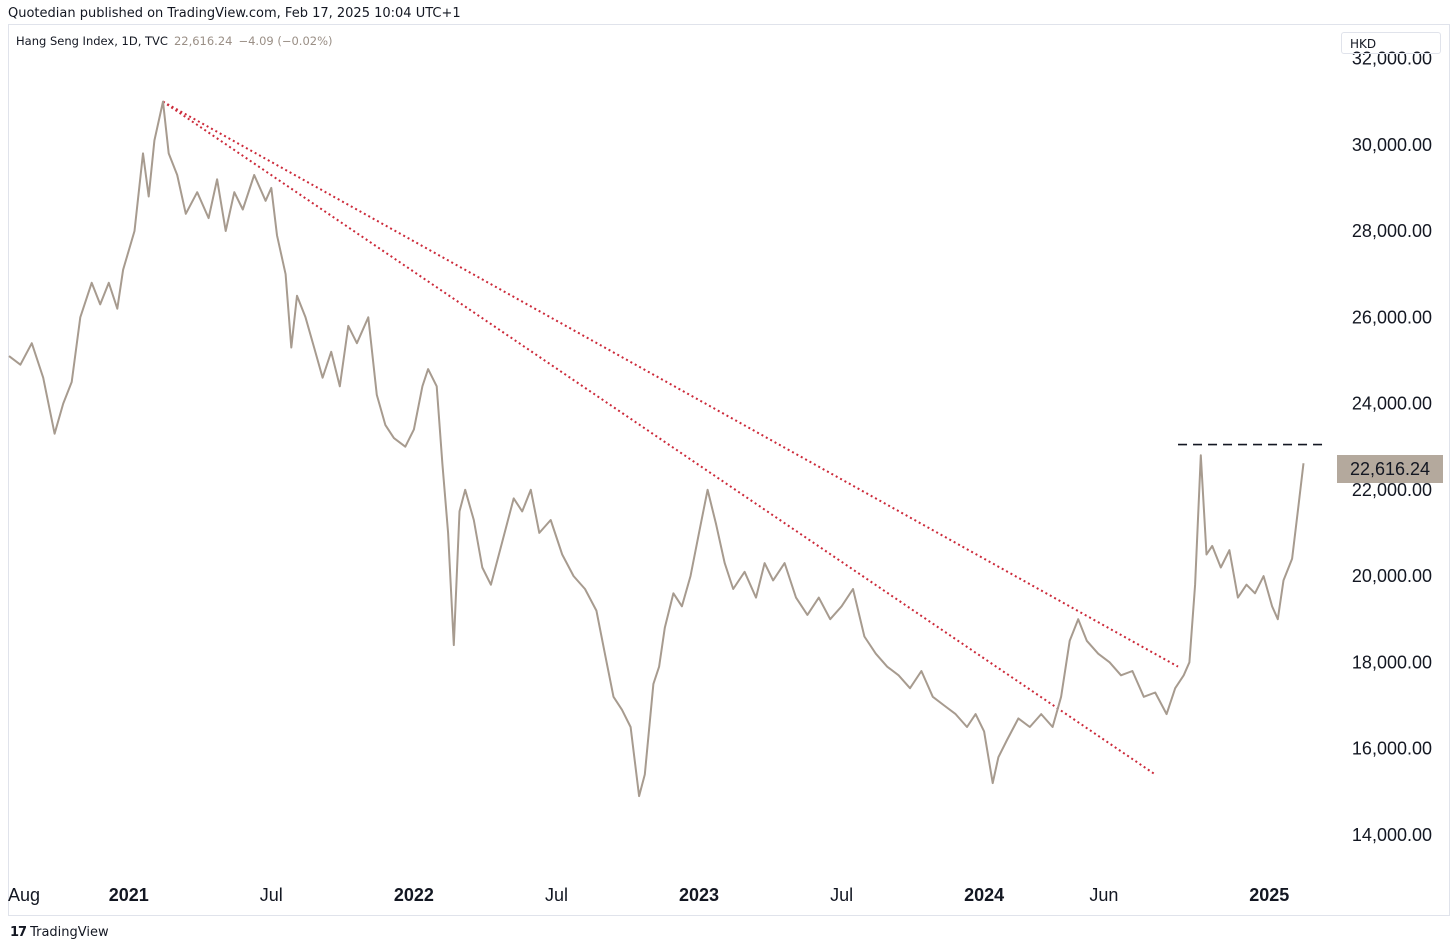 This screenshot has height=951, width=1456. What do you see at coordinates (92, 41) in the screenshot?
I see `symbol-title: Hang Seng Index, 1D, TVC` at bounding box center [92, 41].